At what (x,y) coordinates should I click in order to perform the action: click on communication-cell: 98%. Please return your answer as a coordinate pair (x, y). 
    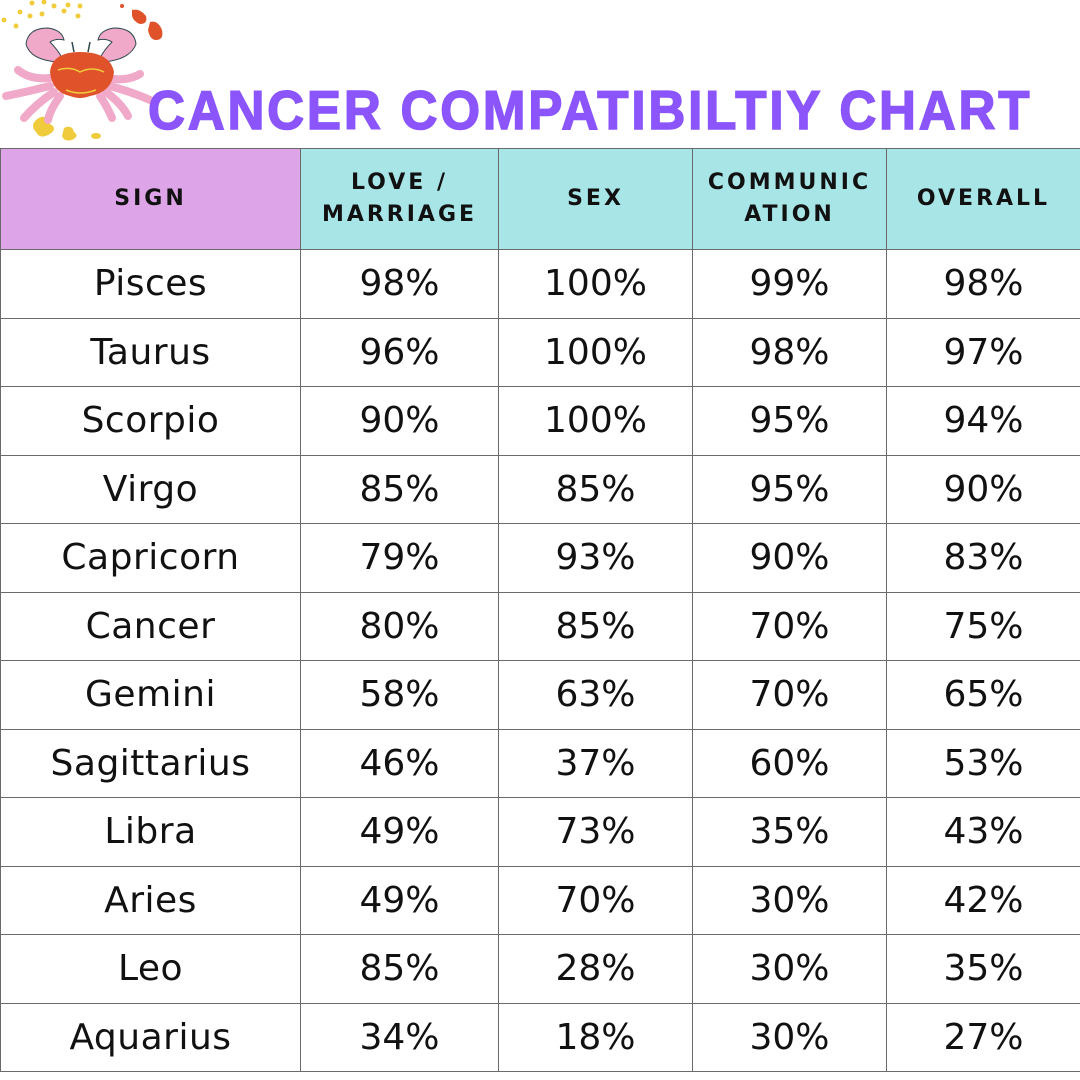
    Looking at the image, I should click on (789, 352).